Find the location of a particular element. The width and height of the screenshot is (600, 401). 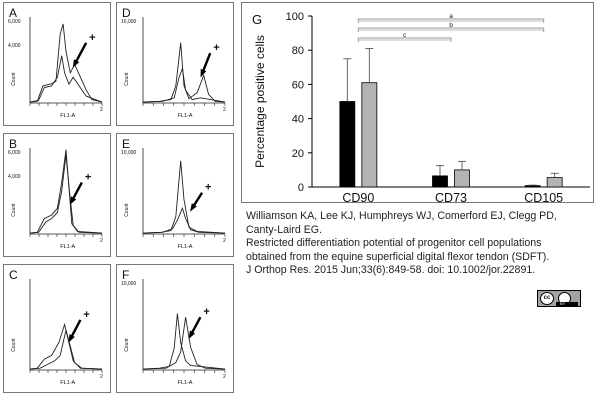

x-tick-label: CD90 is located at coordinates (358, 197).